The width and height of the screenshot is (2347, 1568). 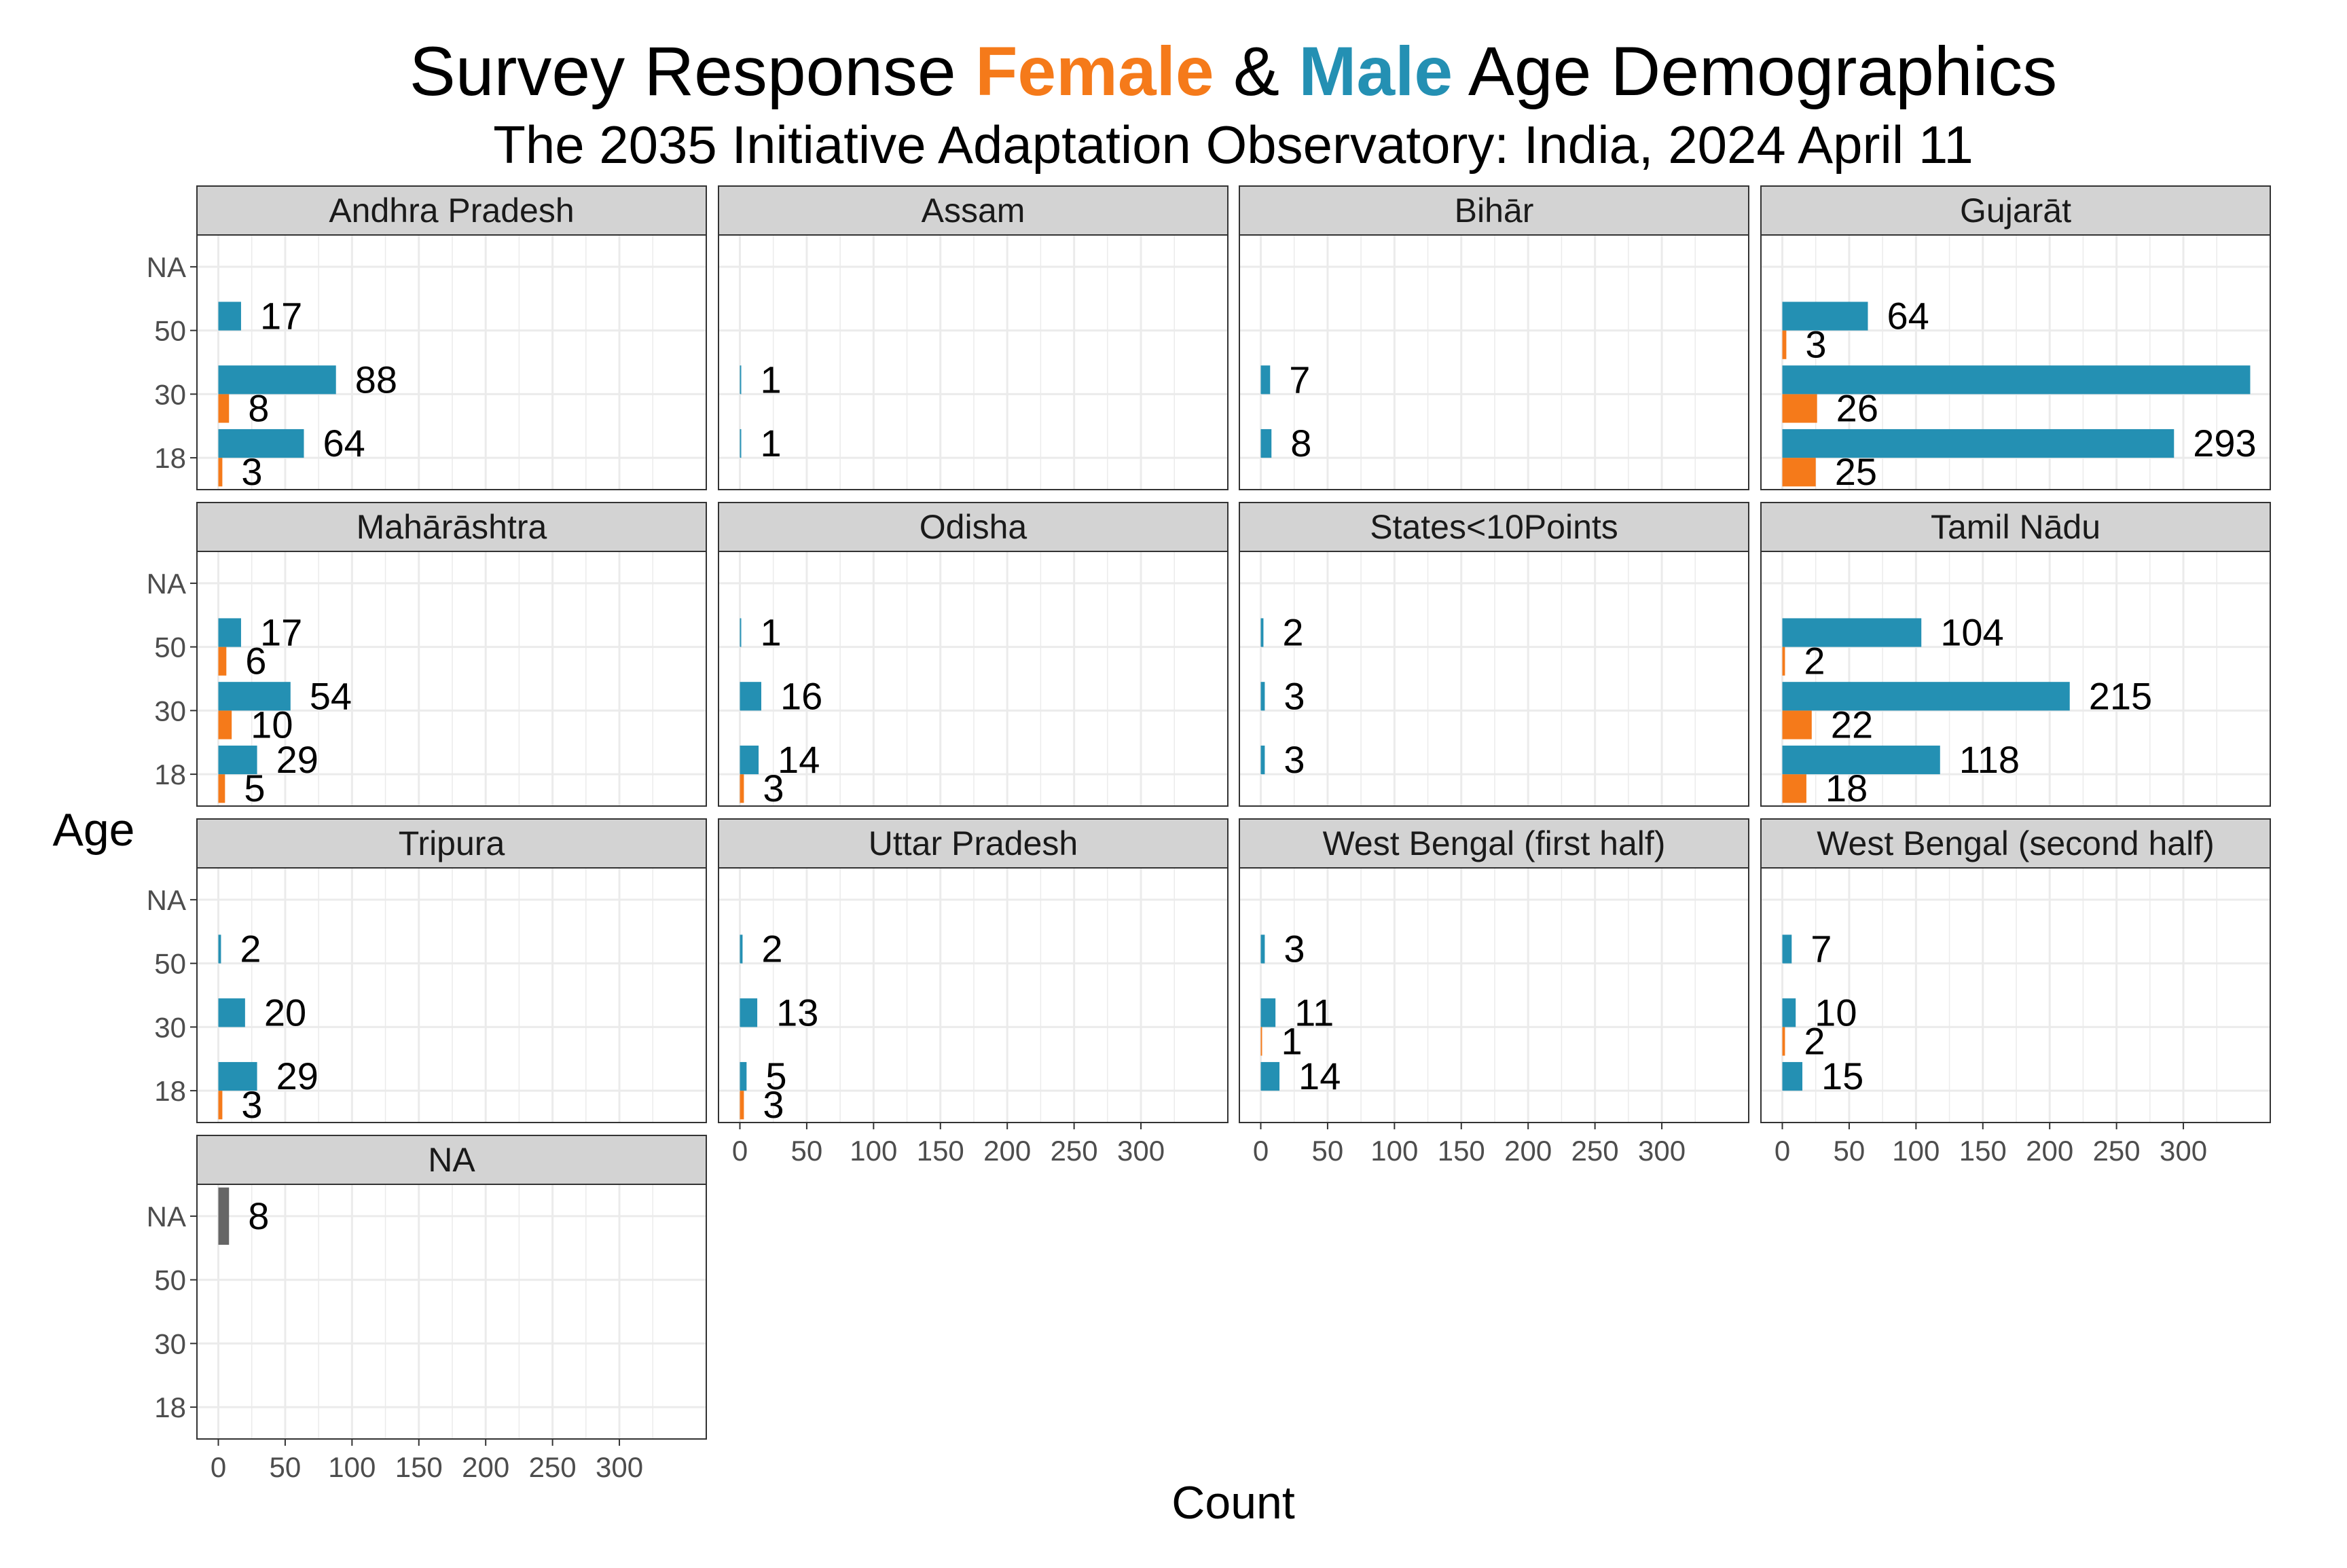 I want to click on facet-strip-label: Bihār, so click(x=1494, y=211).